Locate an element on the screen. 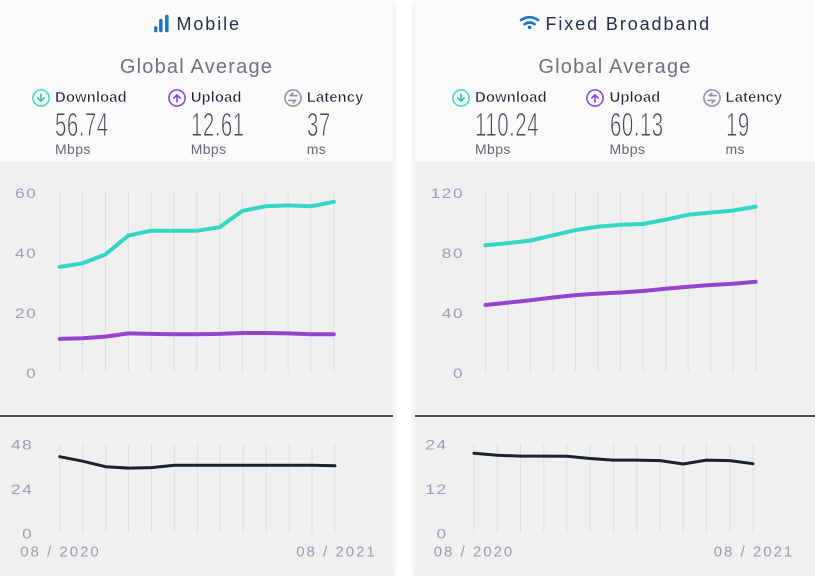 This screenshot has width=815, height=576. svg-text: 120 is located at coordinates (447, 194).